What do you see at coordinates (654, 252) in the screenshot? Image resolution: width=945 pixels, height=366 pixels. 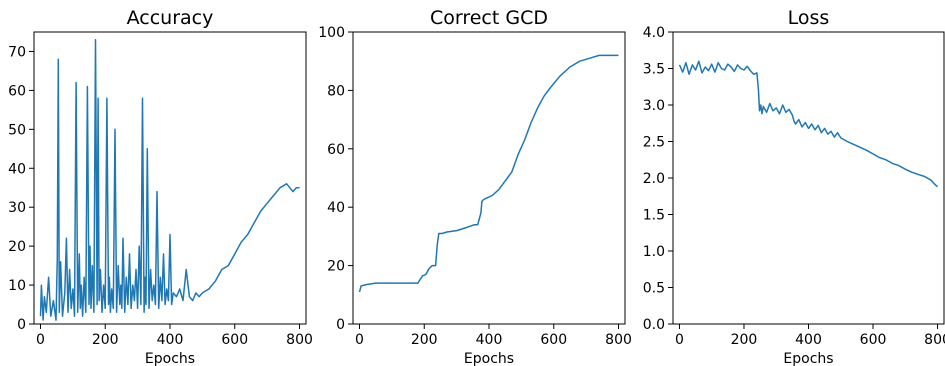 I see `y-tick-label: 1.0` at bounding box center [654, 252].